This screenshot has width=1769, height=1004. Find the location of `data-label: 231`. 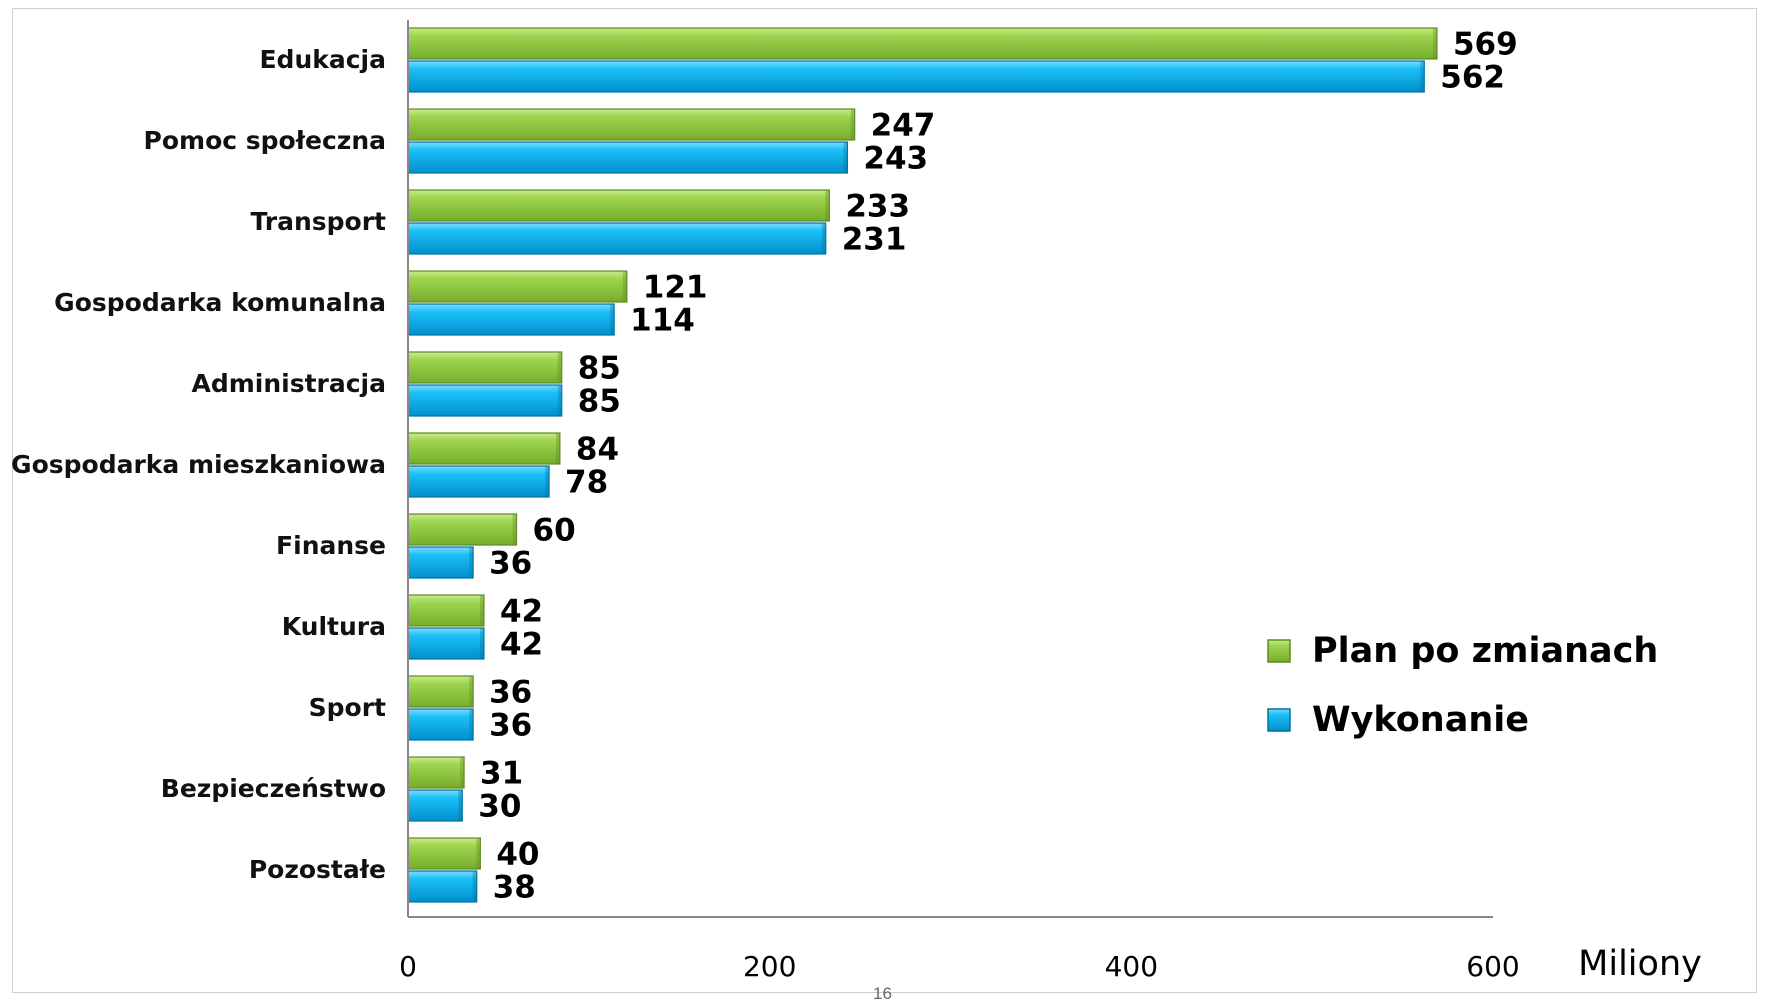

data-label: 231 is located at coordinates (874, 240).